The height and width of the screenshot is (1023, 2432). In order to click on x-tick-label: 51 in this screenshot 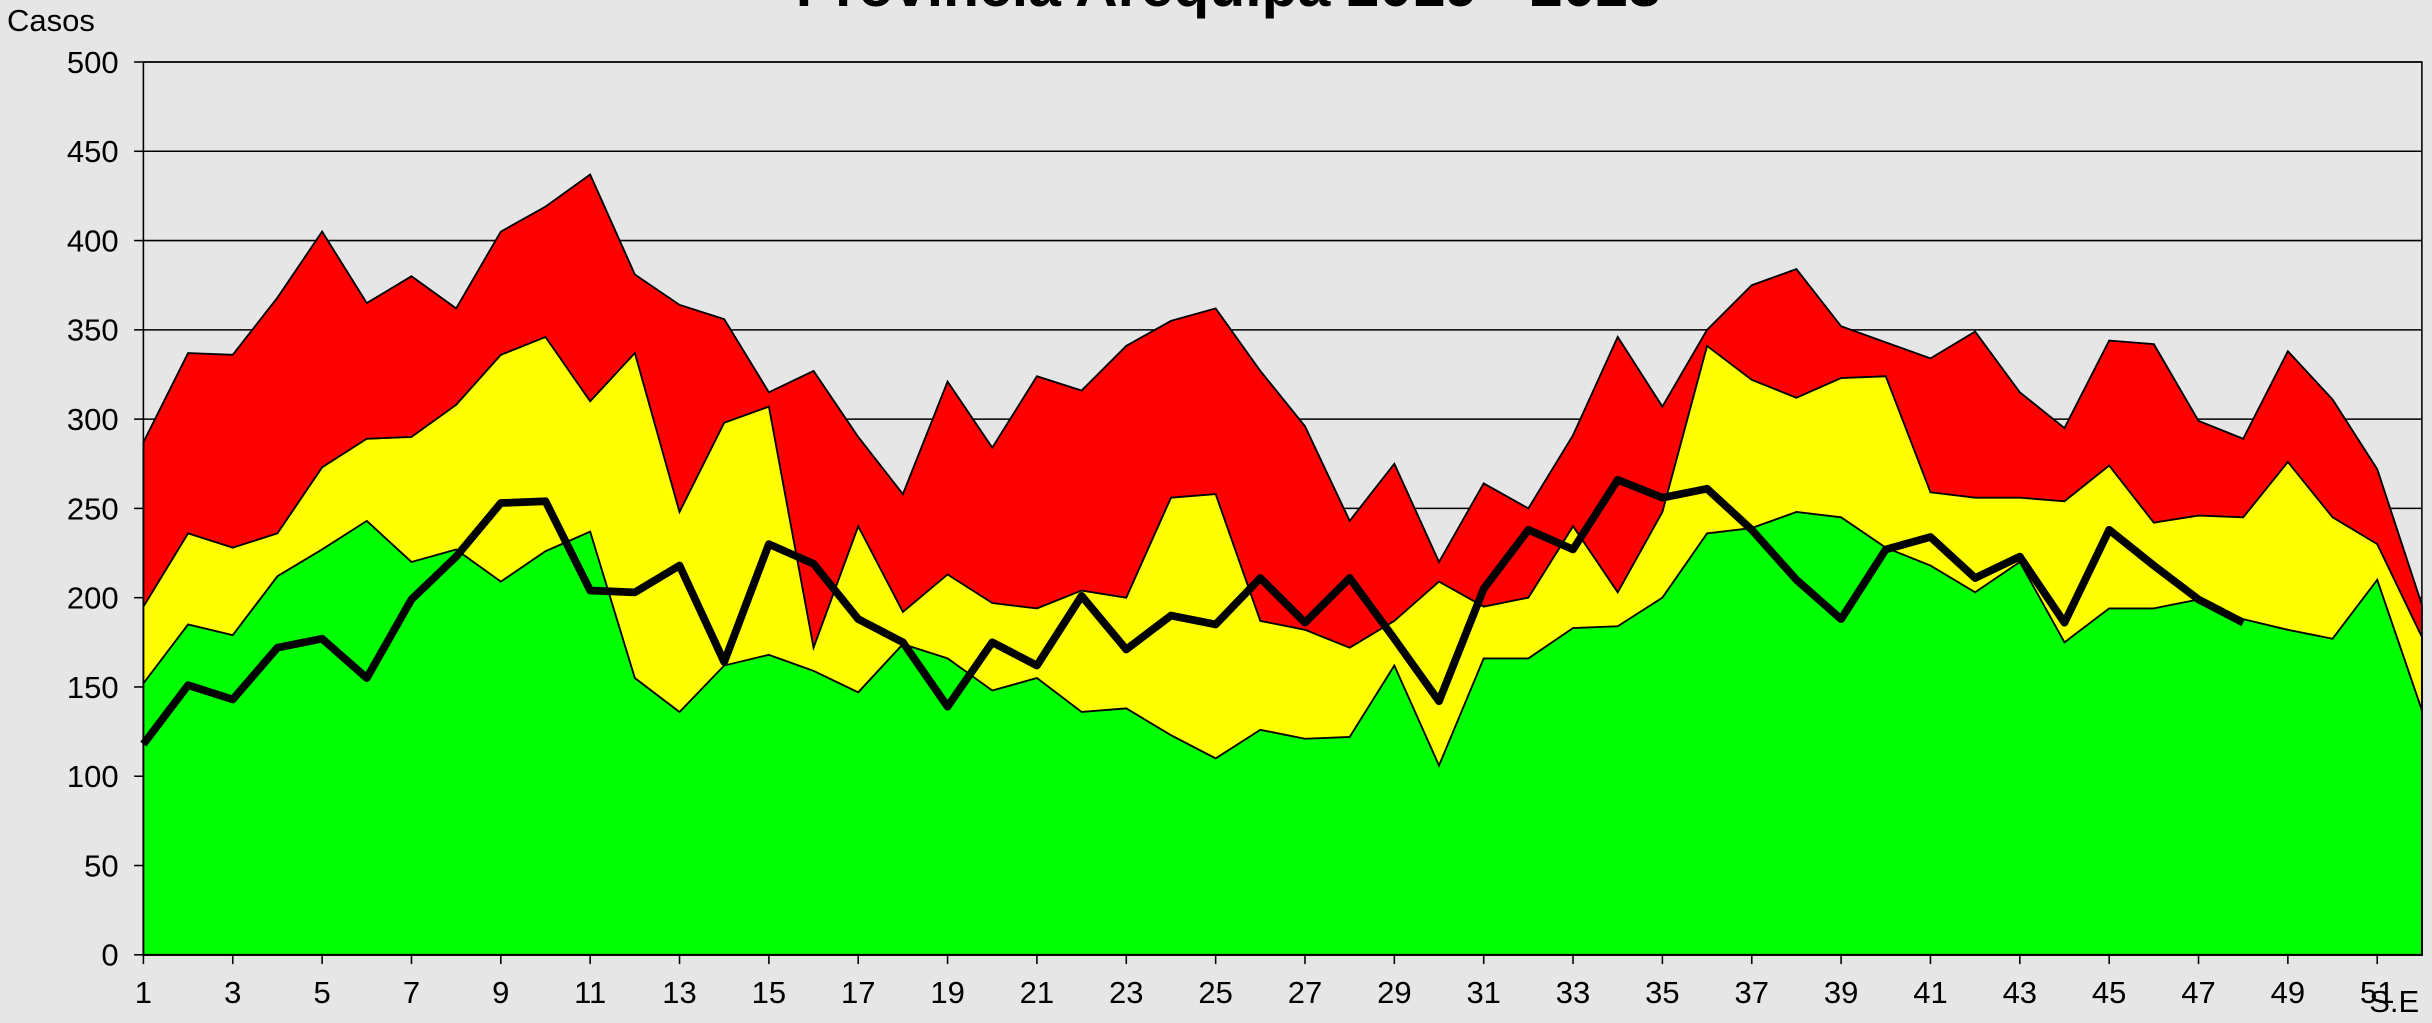, I will do `click(2377, 992)`.